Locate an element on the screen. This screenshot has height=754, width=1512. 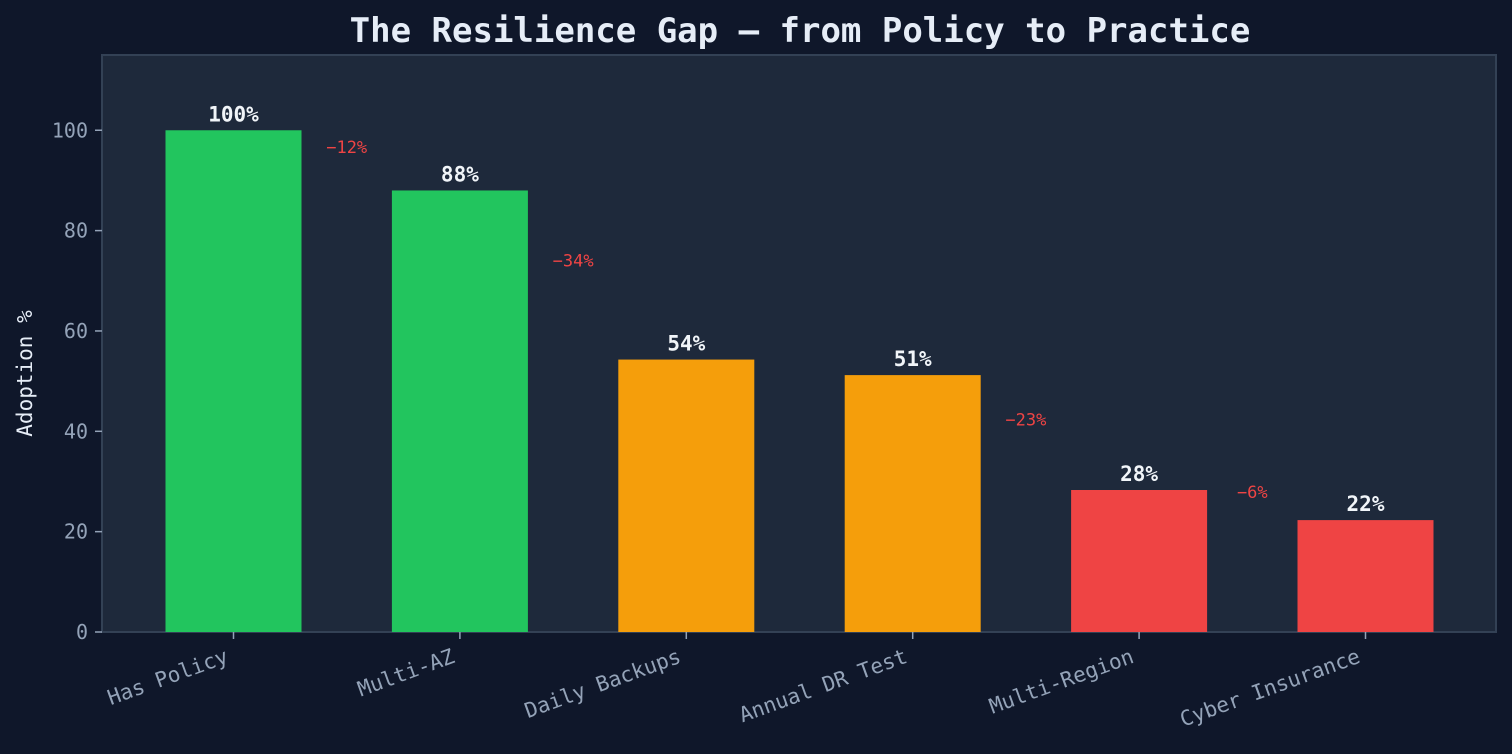
y-tick-label: 100 is located at coordinates (70, 130).